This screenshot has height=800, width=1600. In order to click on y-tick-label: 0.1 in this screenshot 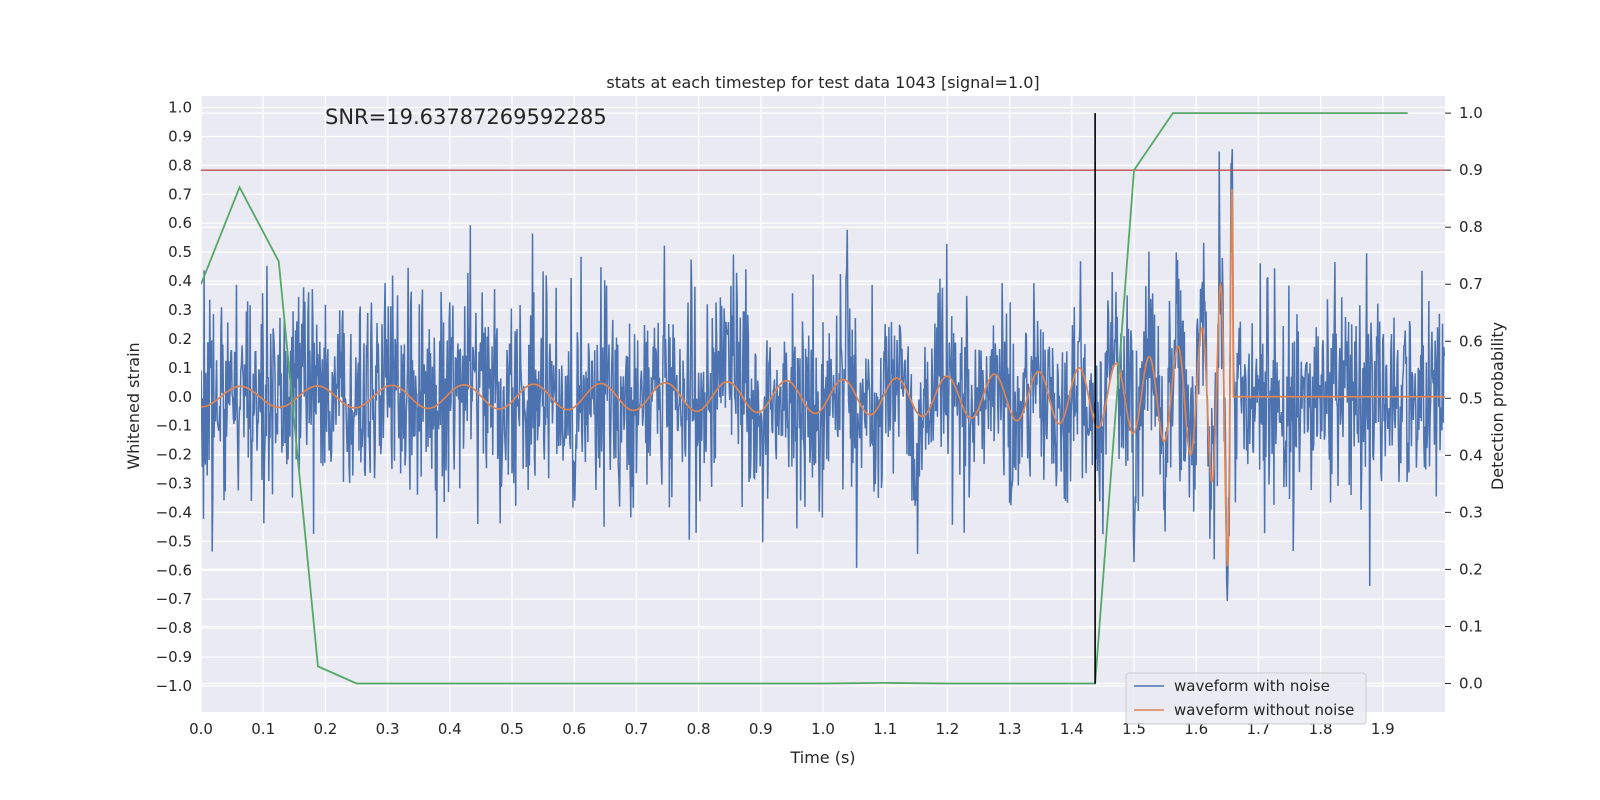, I will do `click(180, 368)`.